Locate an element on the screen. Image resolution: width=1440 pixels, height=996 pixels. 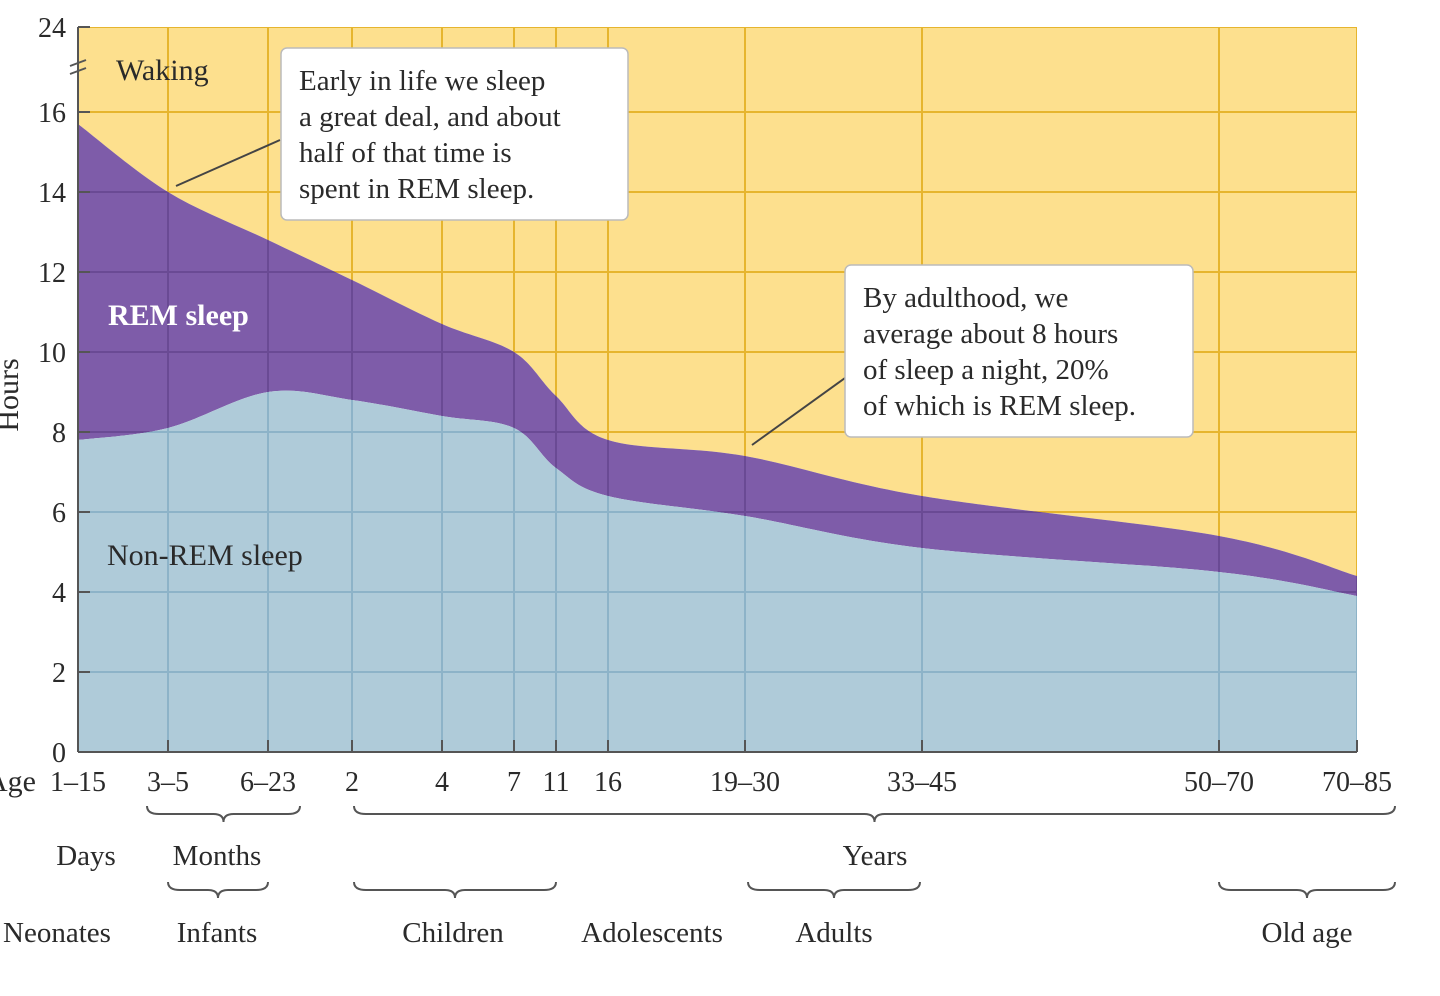
annotation-text: average about 8 hours is located at coordinates (990, 334).